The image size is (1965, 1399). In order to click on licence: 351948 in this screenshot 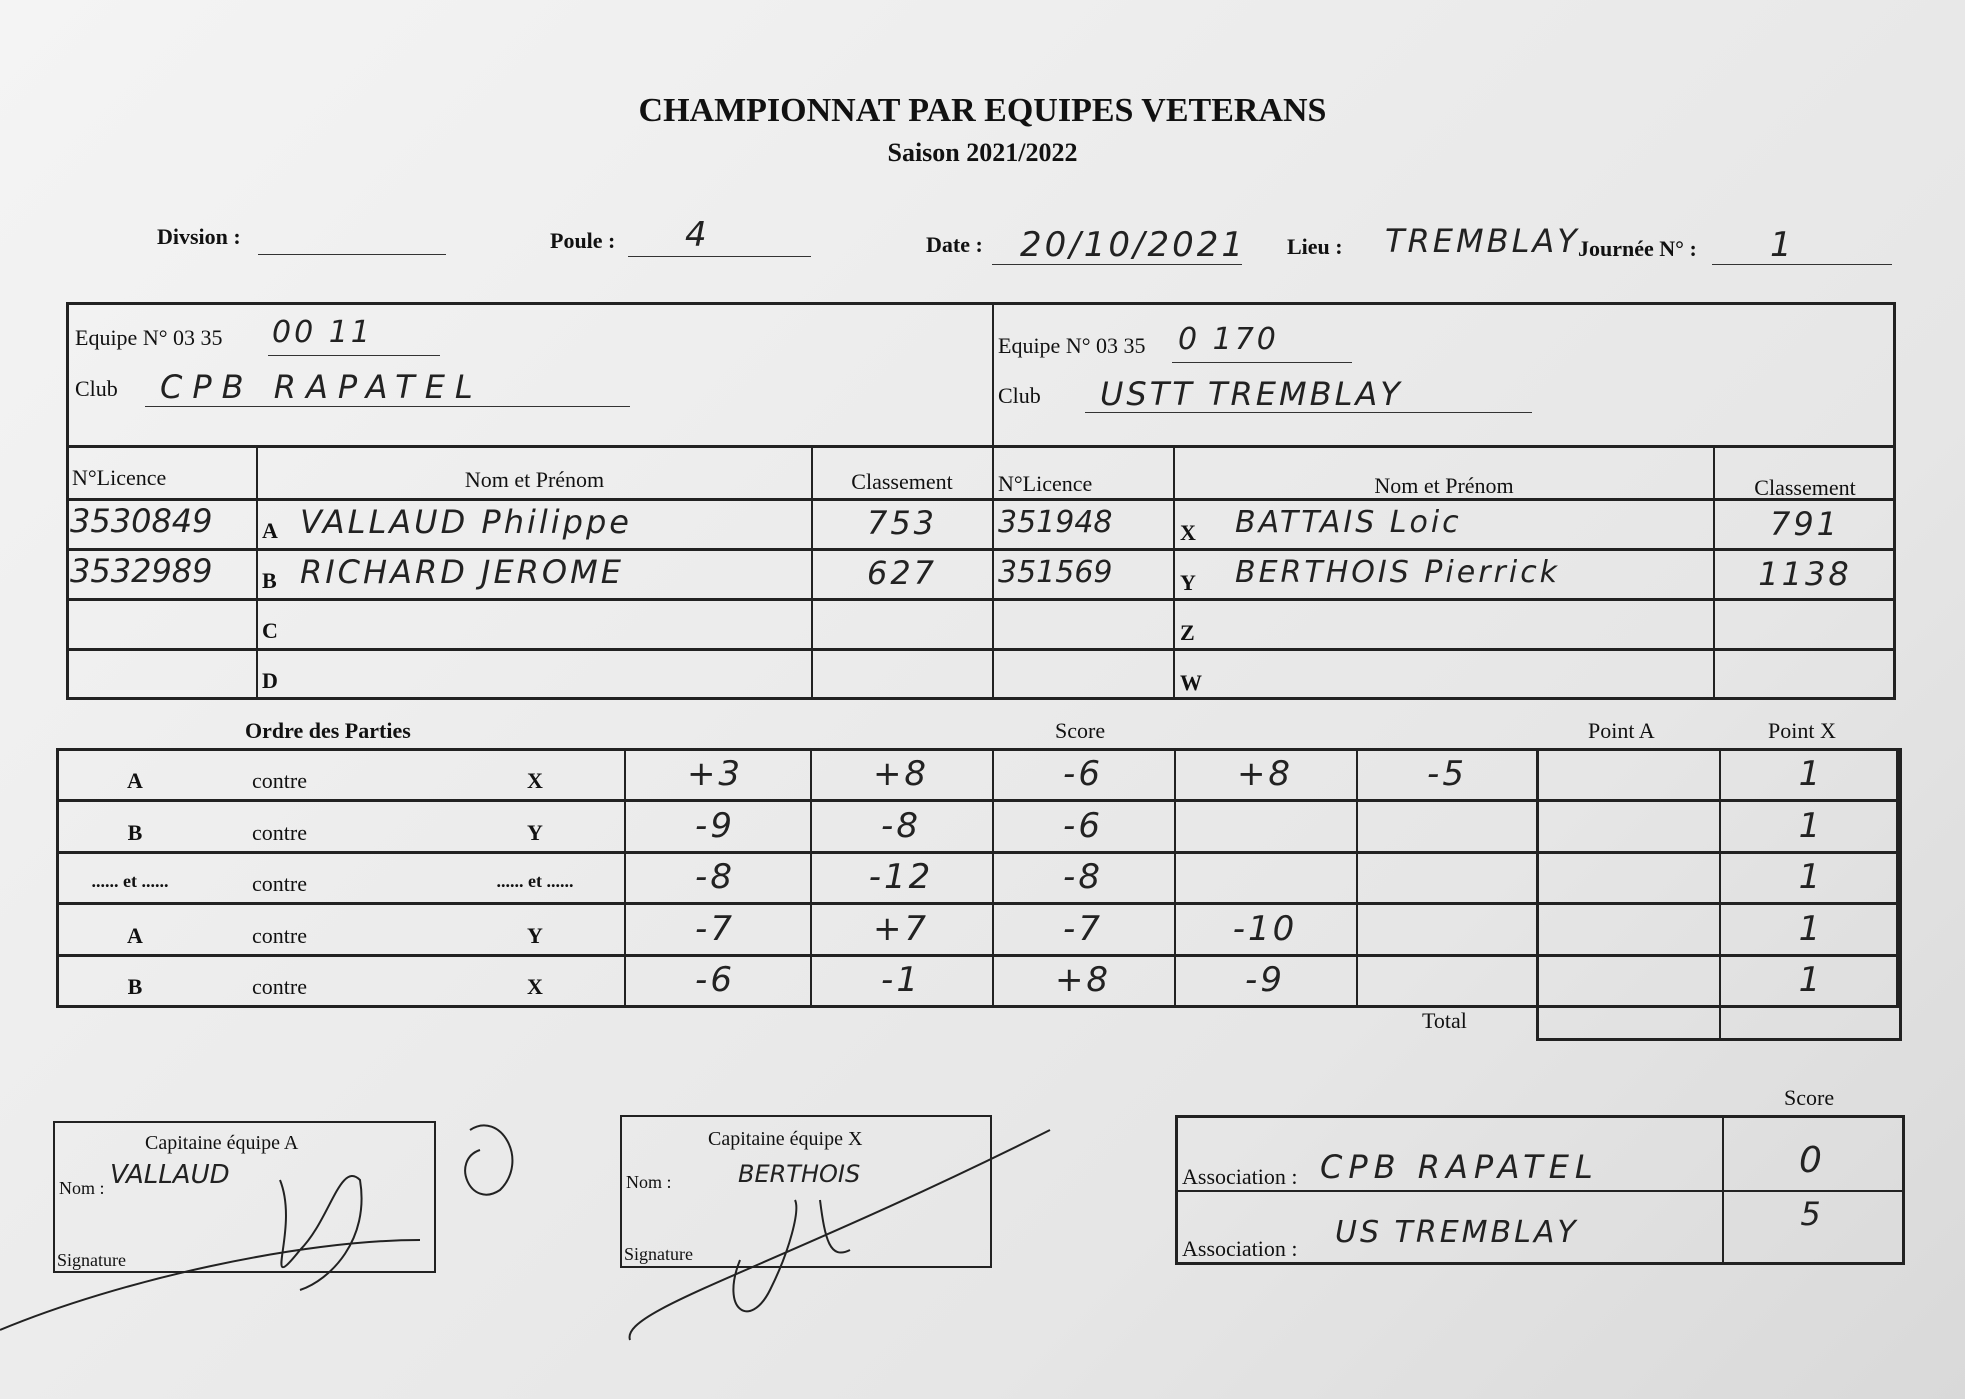, I will do `click(1055, 522)`.